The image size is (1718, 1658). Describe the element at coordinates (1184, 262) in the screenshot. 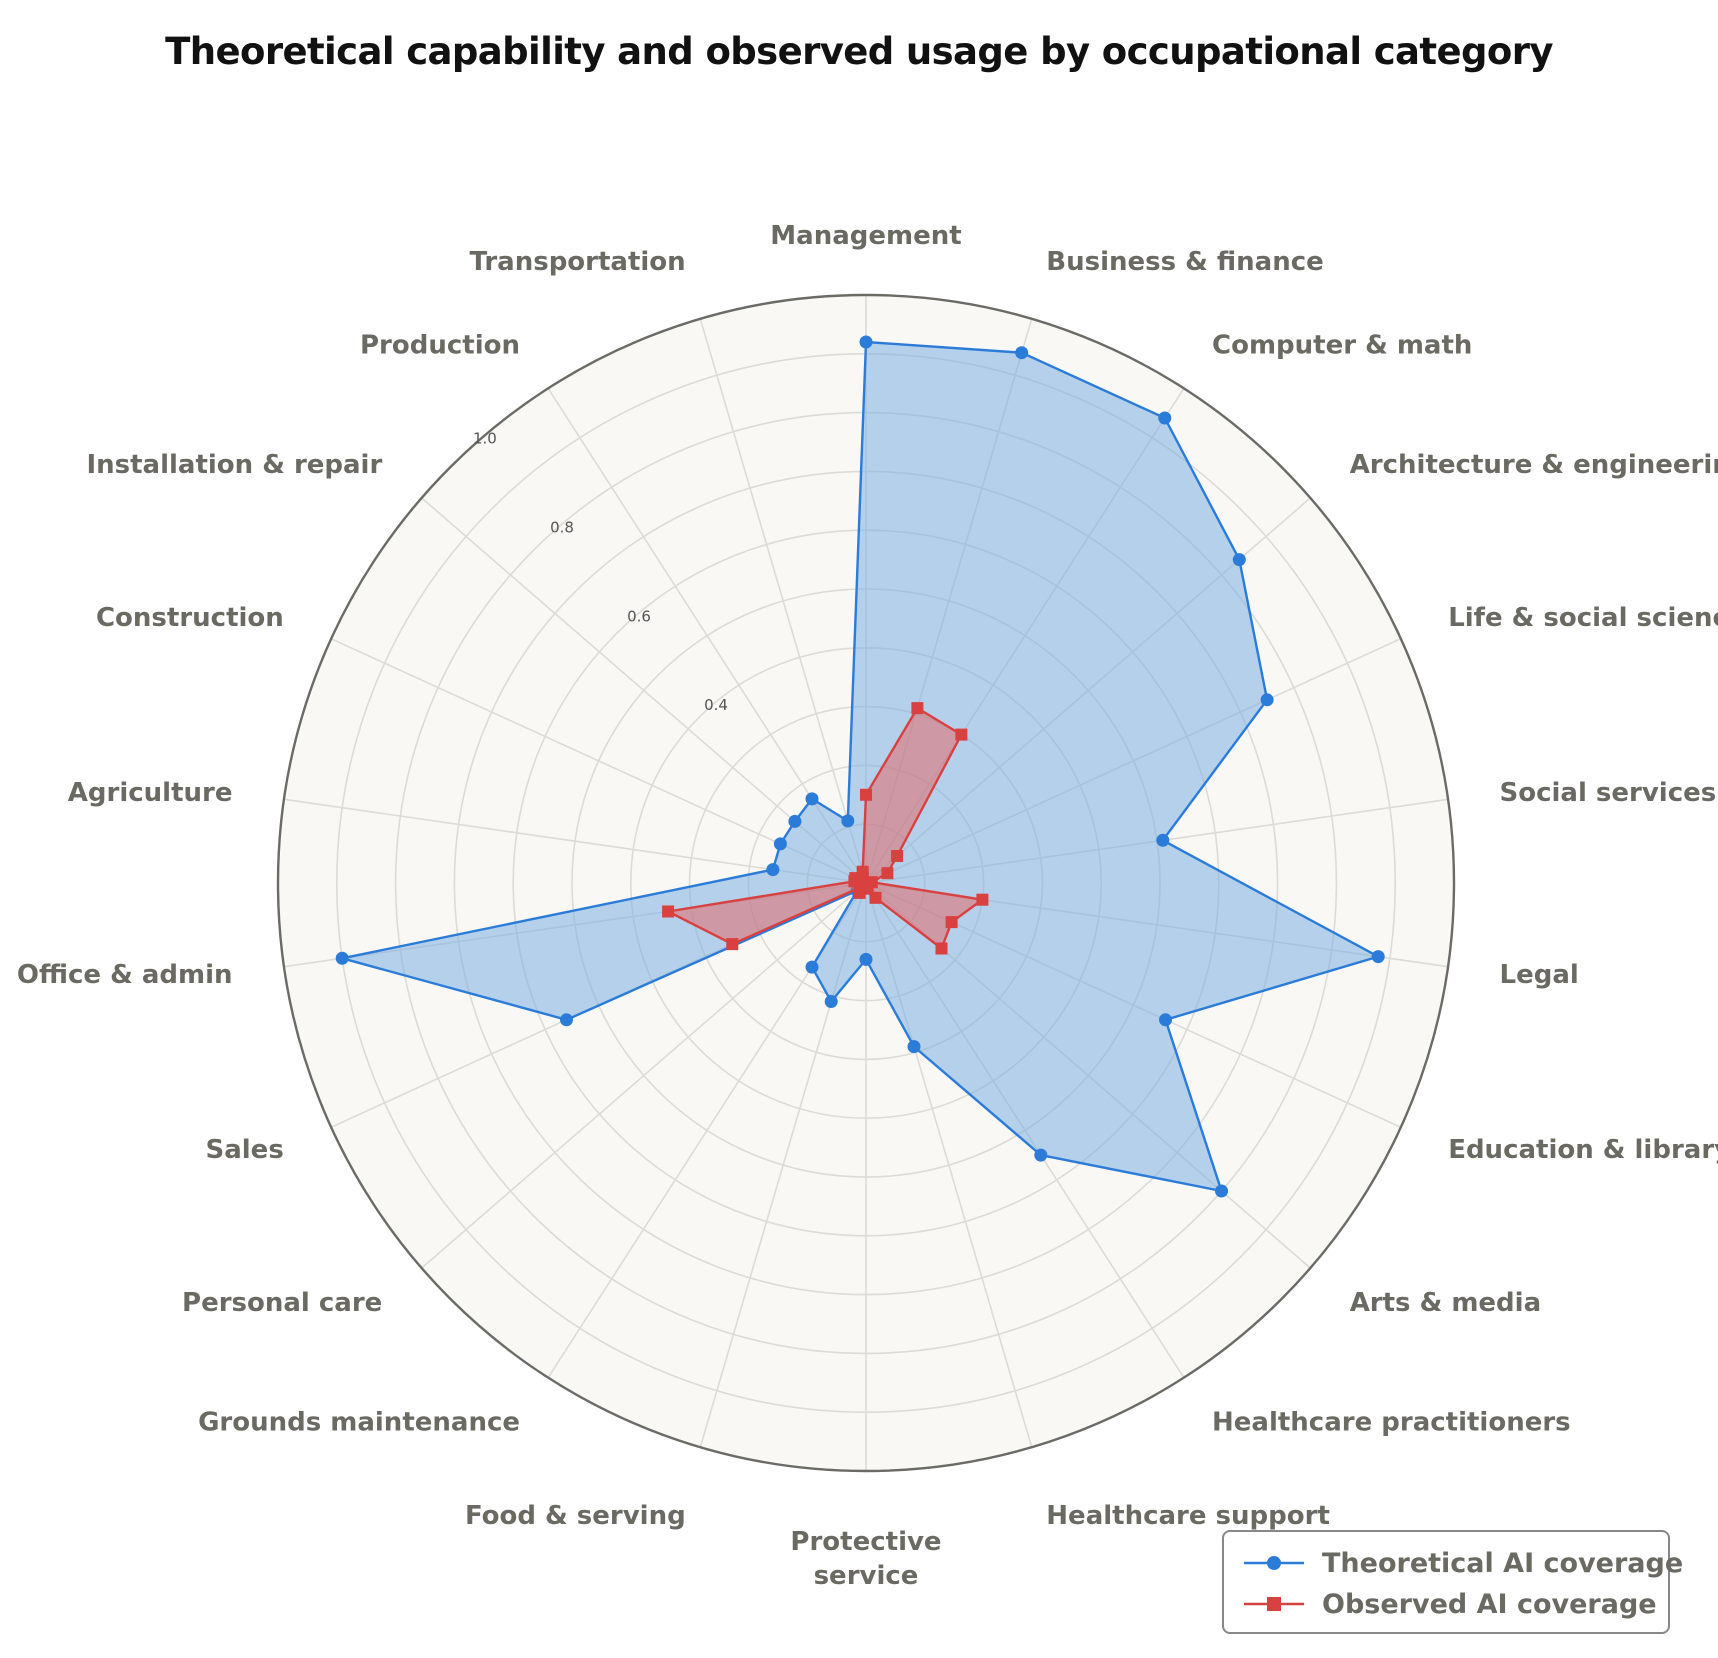

I see `category-label-business-finance: Business & finance` at that location.